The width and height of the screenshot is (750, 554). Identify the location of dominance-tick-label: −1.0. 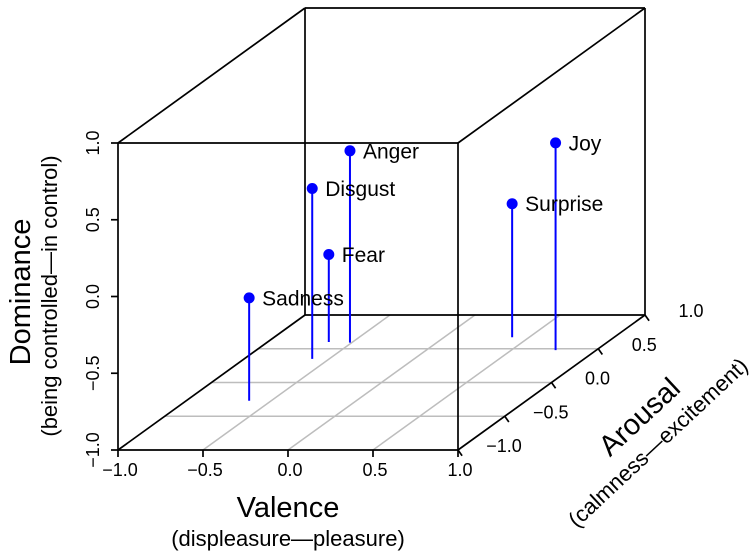
(93, 450).